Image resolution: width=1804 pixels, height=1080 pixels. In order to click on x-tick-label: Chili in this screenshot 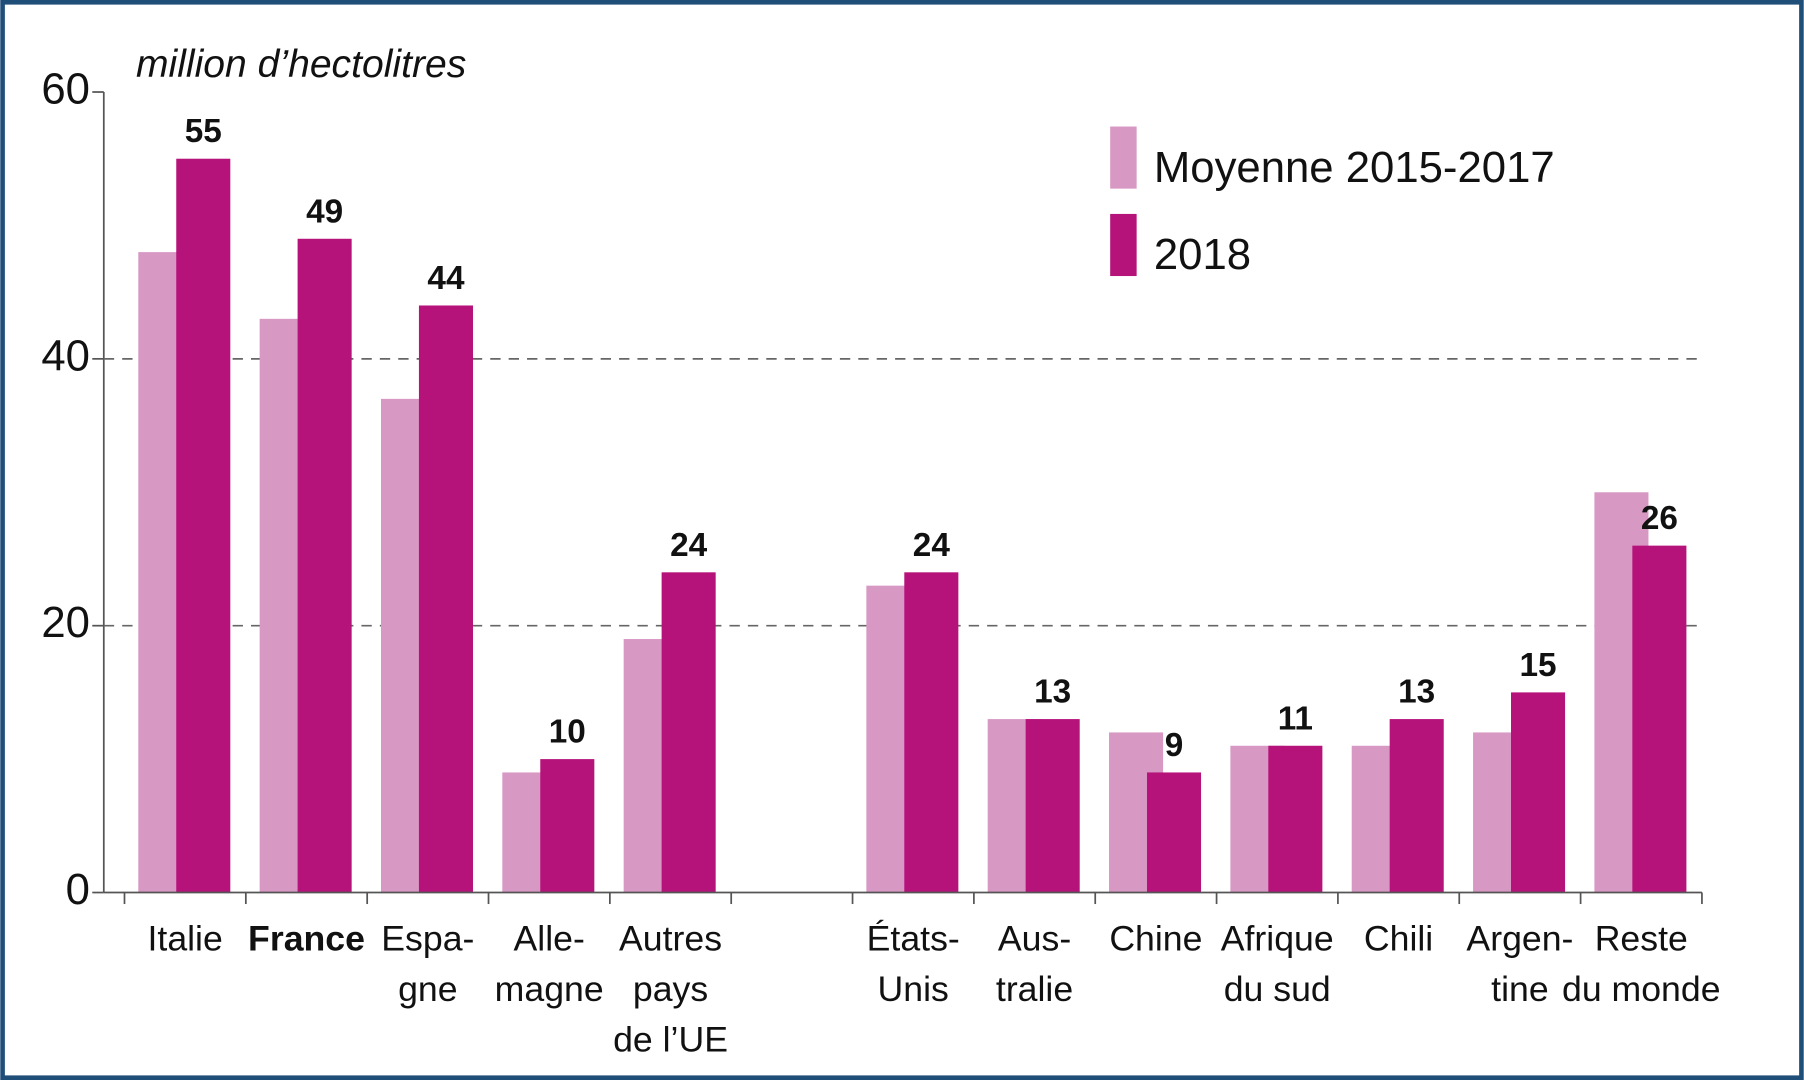, I will do `click(1398, 938)`.